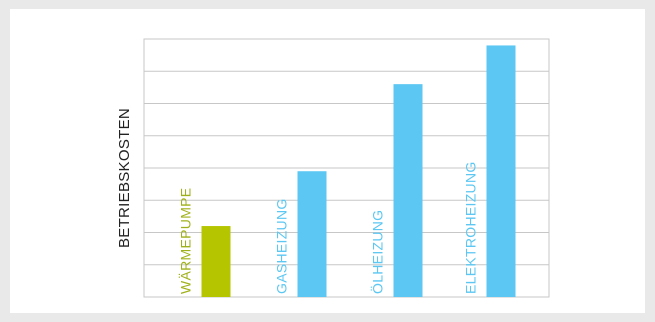 Image resolution: width=655 pixels, height=322 pixels. I want to click on bar-label-0: WÄRMEPUMPE, so click(186, 241).